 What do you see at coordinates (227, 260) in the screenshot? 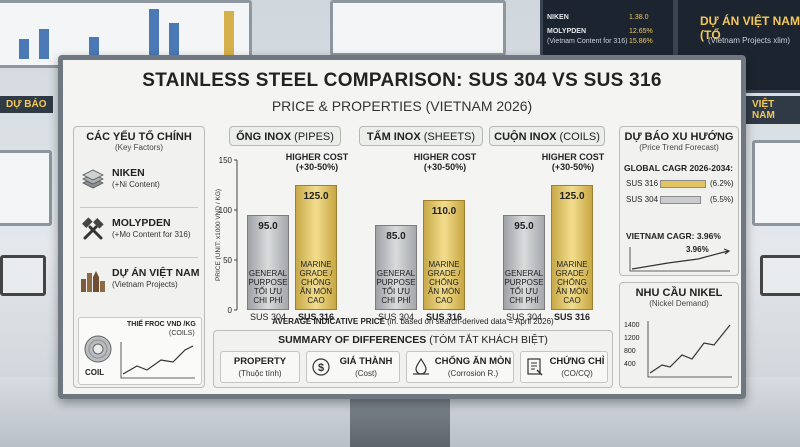
I see `y-tick-label: 50` at bounding box center [227, 260].